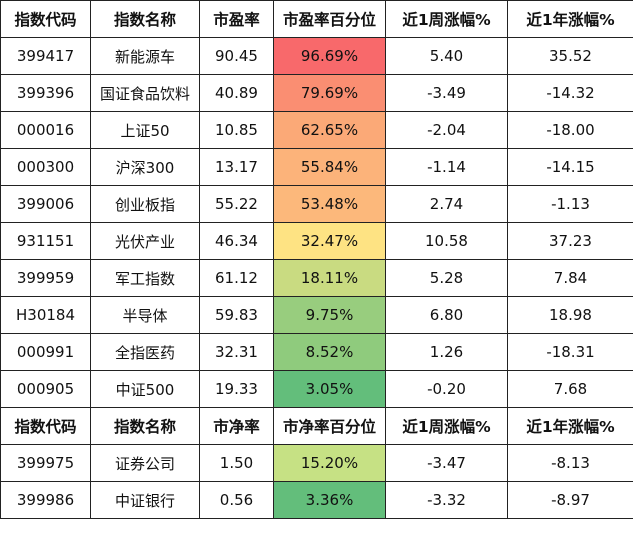 The height and width of the screenshot is (552, 633). I want to click on table-row: 399959 军工指数 61.12 18.11% 5.28 7.84, so click(316, 278).